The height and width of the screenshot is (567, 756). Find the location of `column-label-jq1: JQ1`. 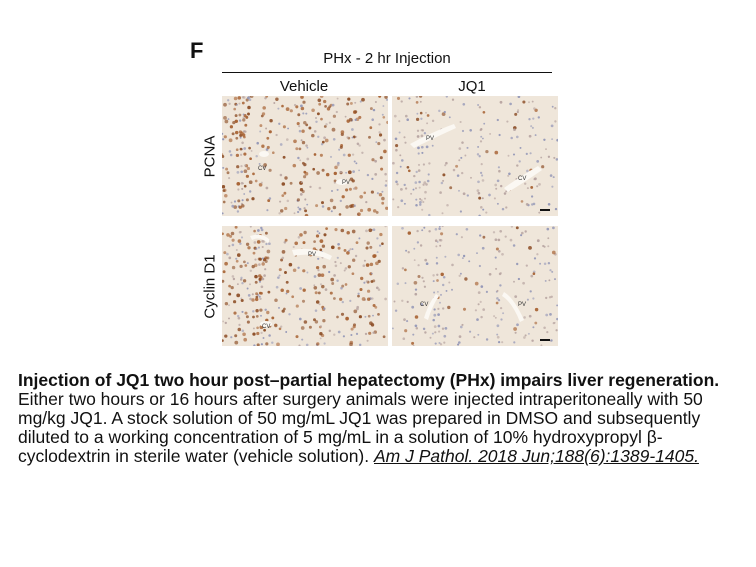

column-label-jq1: JQ1 is located at coordinates (472, 86).